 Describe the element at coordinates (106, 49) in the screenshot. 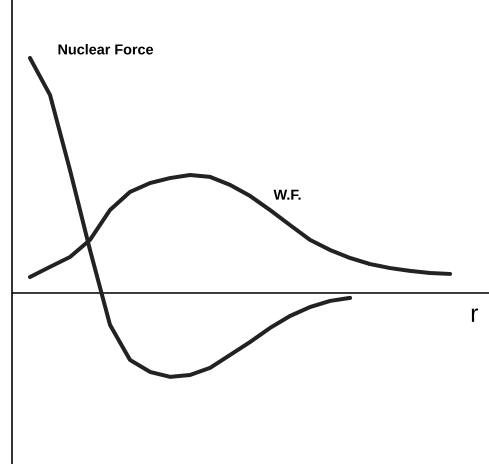

I see `series-label: Nuclear Force` at that location.